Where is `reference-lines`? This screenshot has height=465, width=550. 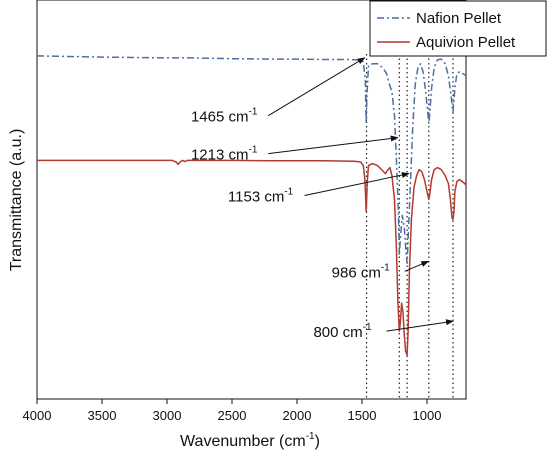
reference-lines is located at coordinates (409, 226).